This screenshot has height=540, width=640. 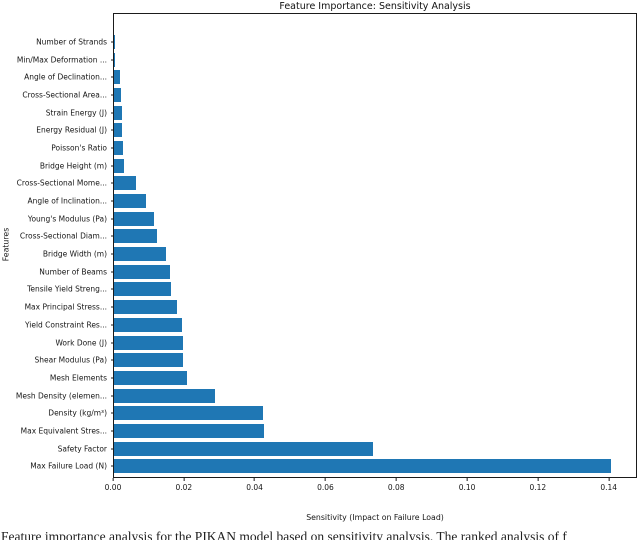 I want to click on bar-row: Density (kg/m³), so click(x=342, y=413).